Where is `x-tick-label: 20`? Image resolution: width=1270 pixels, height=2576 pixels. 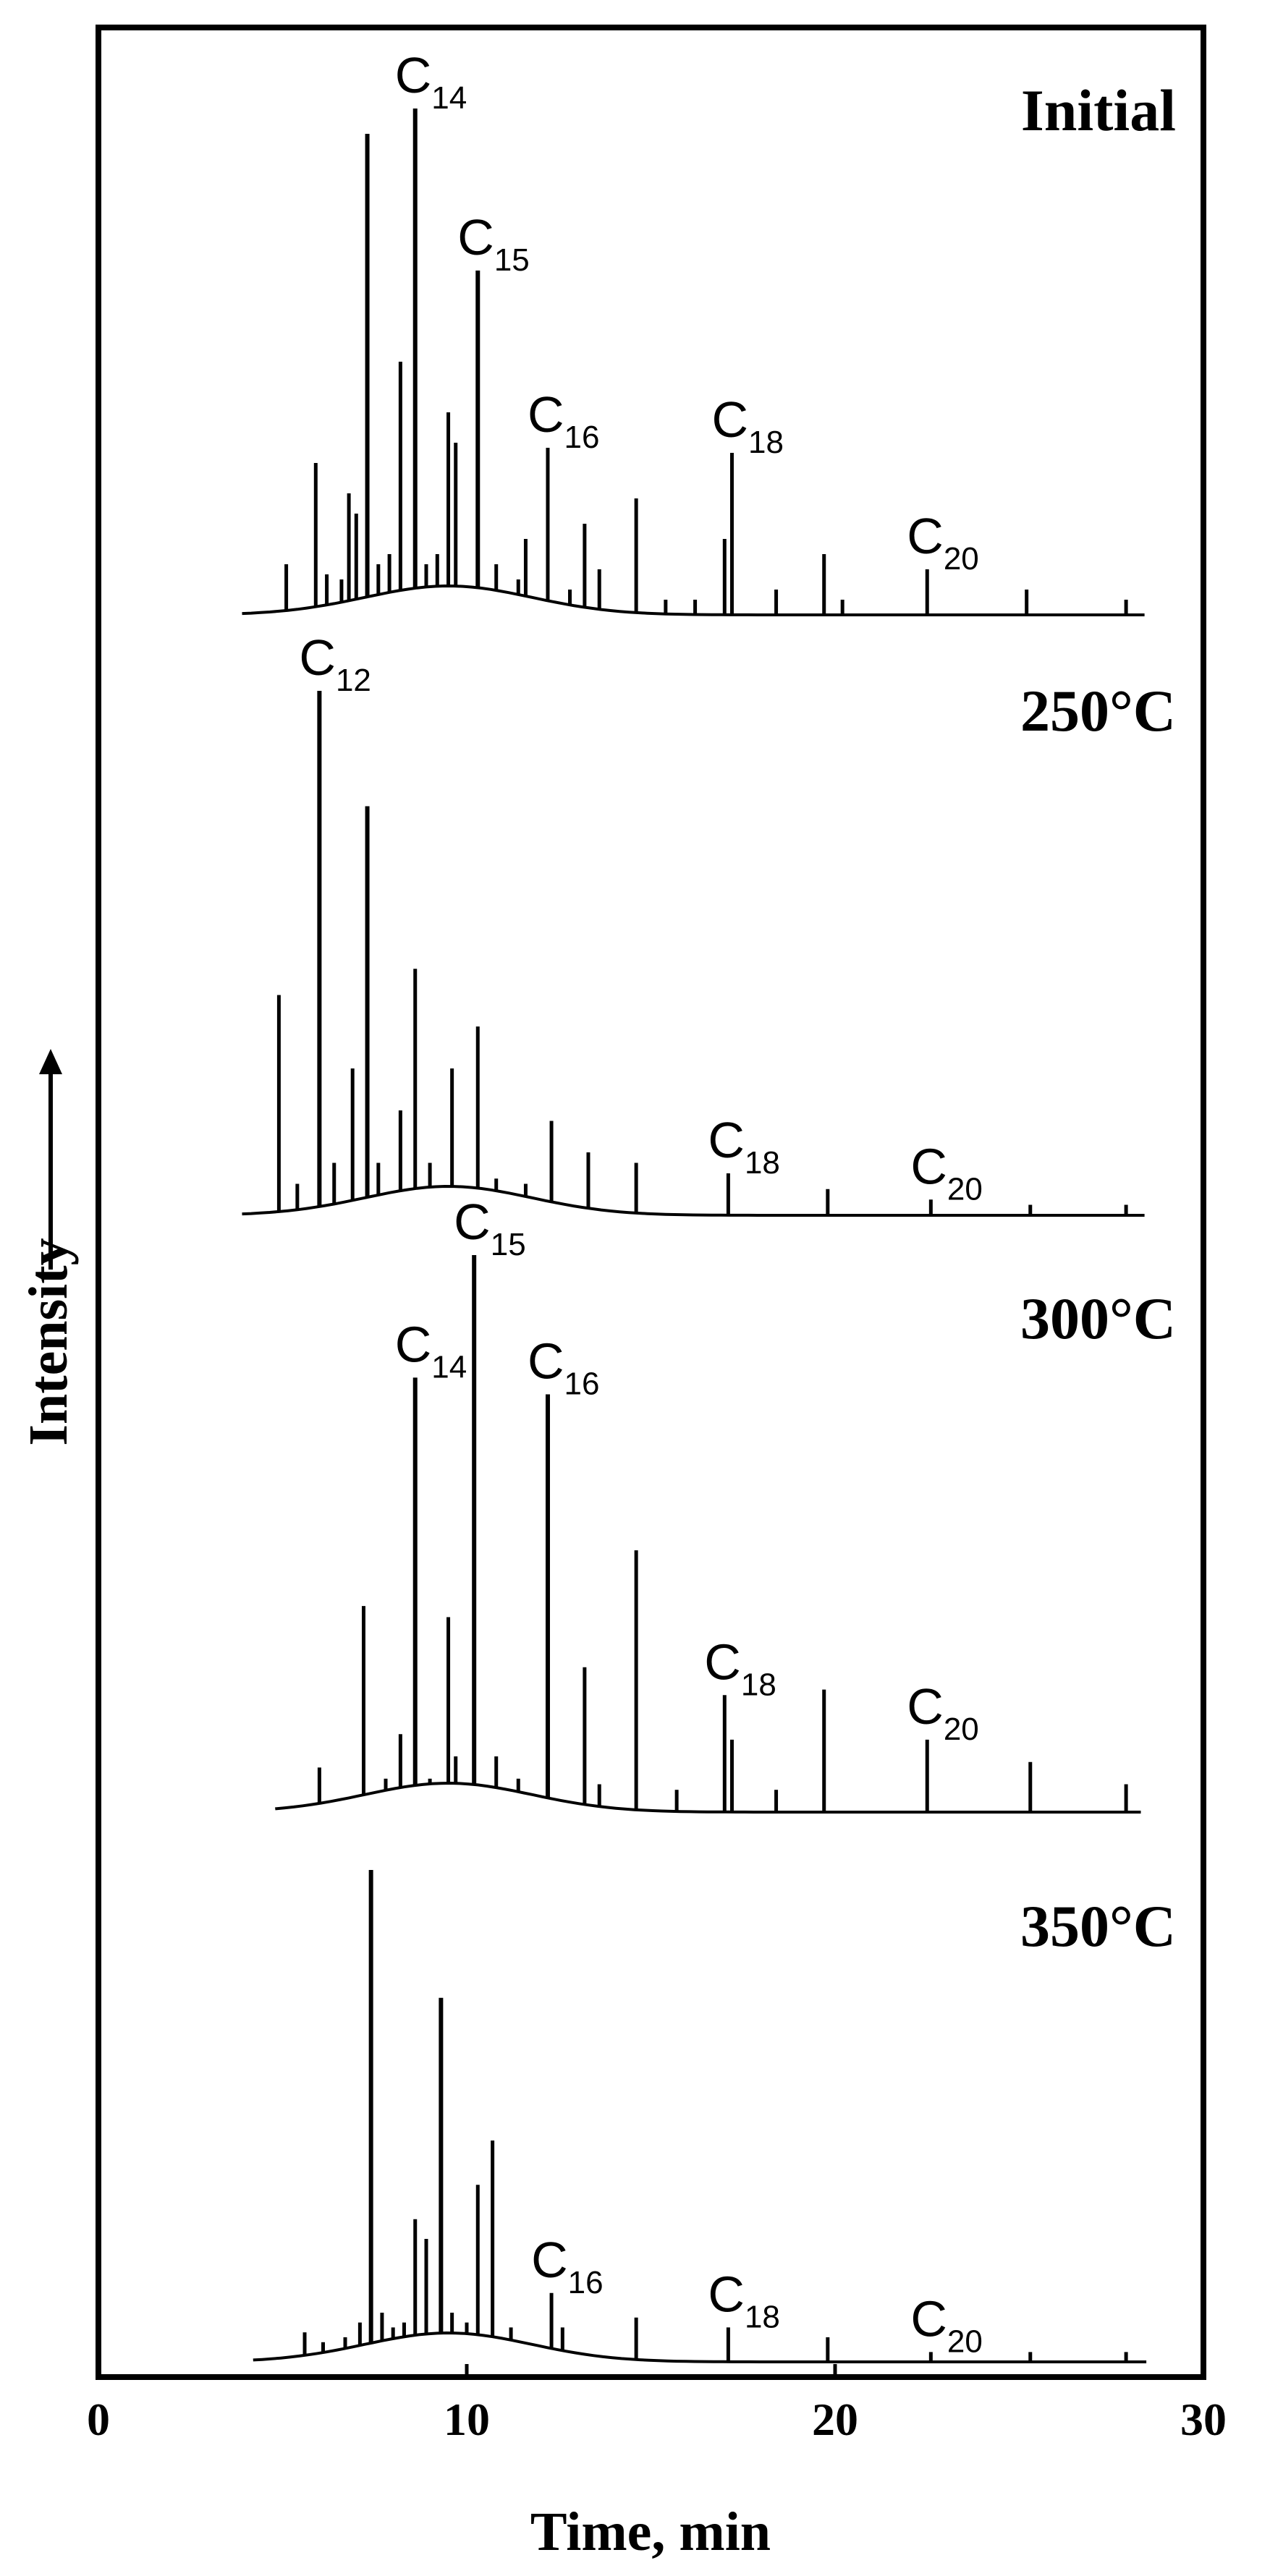 x-tick-label: 20 is located at coordinates (835, 2419).